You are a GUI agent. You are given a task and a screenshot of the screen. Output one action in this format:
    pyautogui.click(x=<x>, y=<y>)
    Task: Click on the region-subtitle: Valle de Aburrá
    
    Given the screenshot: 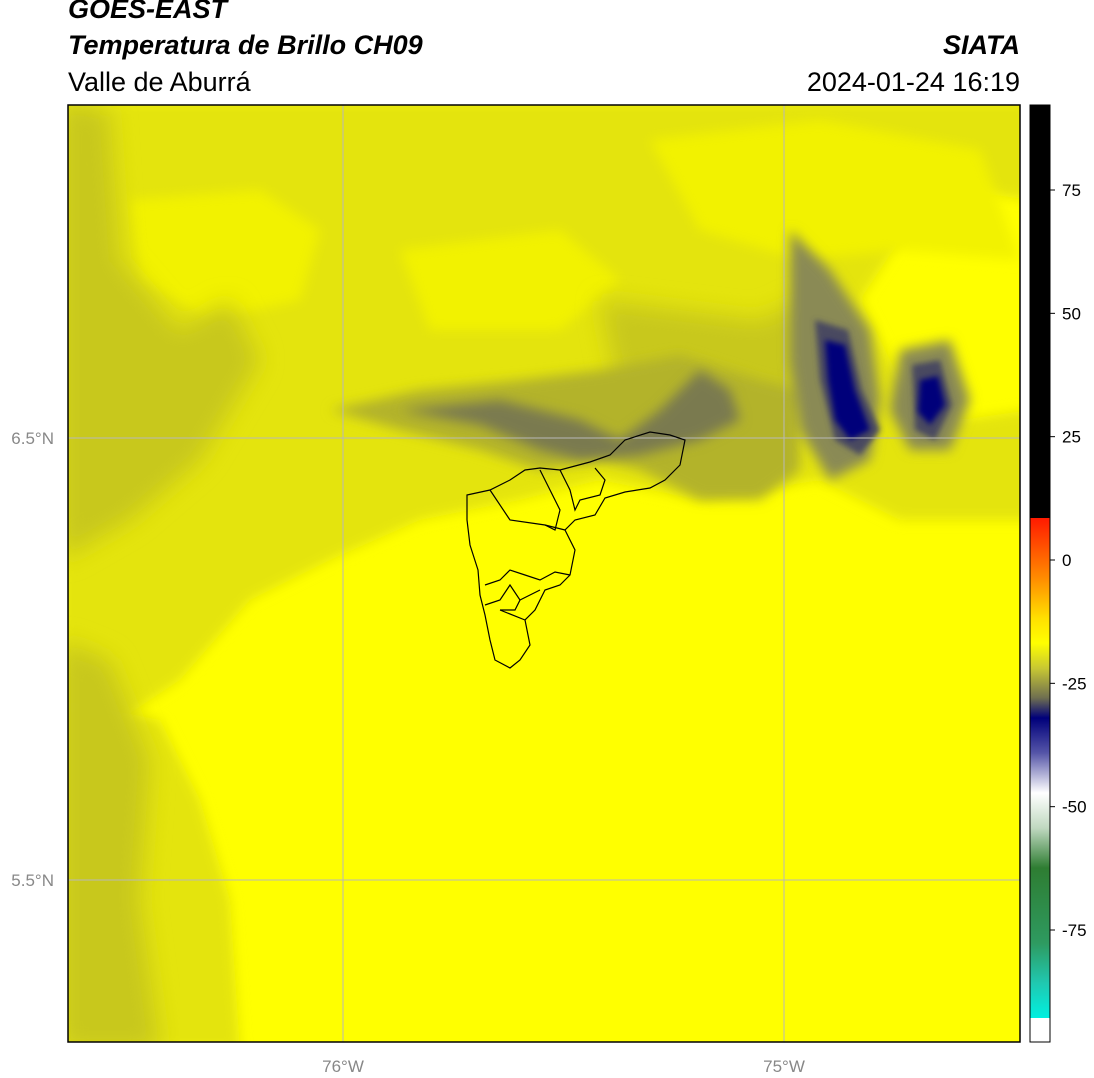 What is the action you would take?
    pyautogui.click(x=159, y=82)
    